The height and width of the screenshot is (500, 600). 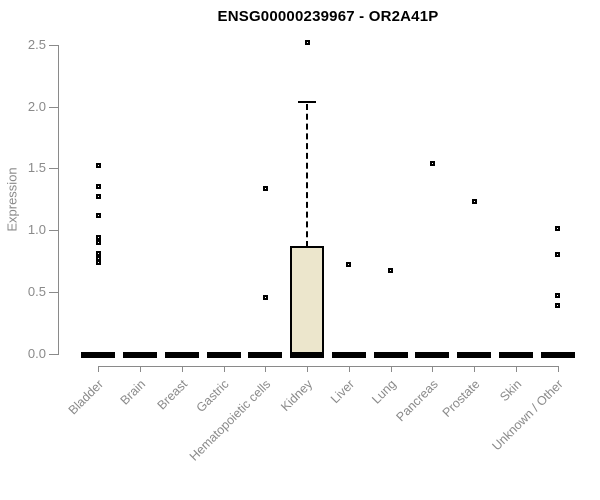 What do you see at coordinates (307, 101) in the screenshot?
I see `whisker-cap` at bounding box center [307, 101].